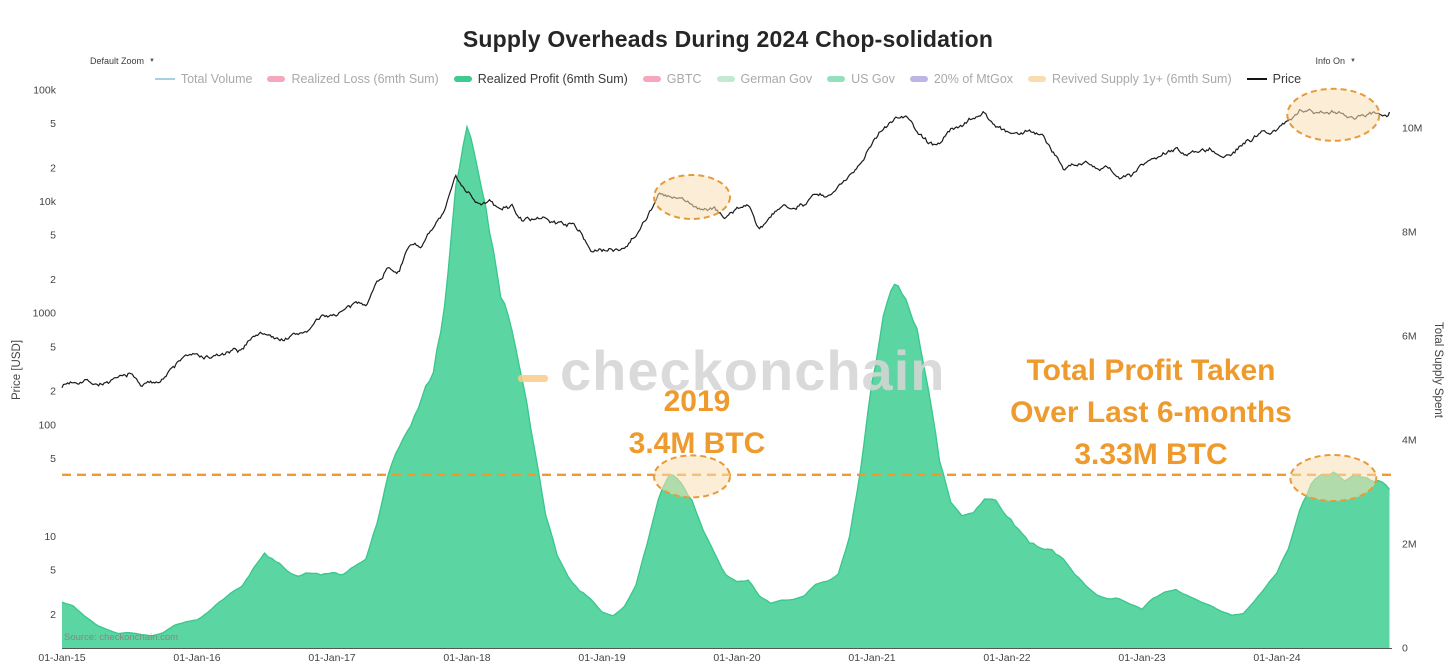 Image resolution: width=1456 pixels, height=669 pixels. Describe the element at coordinates (164, 79) in the screenshot. I see `total-volume-marker-icon` at that location.